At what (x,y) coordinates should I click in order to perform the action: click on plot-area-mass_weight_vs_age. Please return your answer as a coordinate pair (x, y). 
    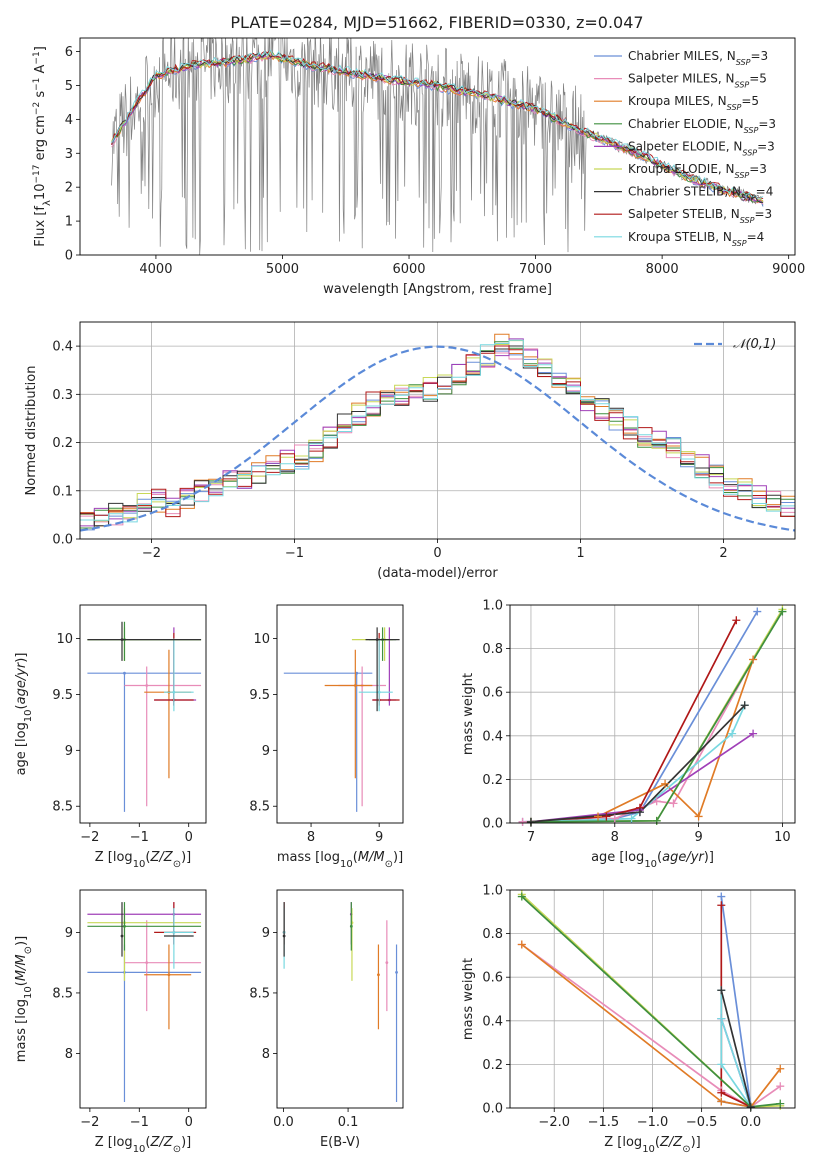
    Looking at the image, I should click on (652, 714).